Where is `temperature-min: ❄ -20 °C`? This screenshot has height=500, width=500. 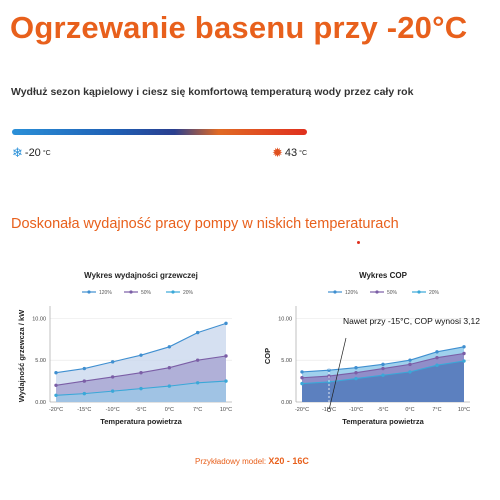
temperature-min: ❄ -20 °C is located at coordinates (31, 153).